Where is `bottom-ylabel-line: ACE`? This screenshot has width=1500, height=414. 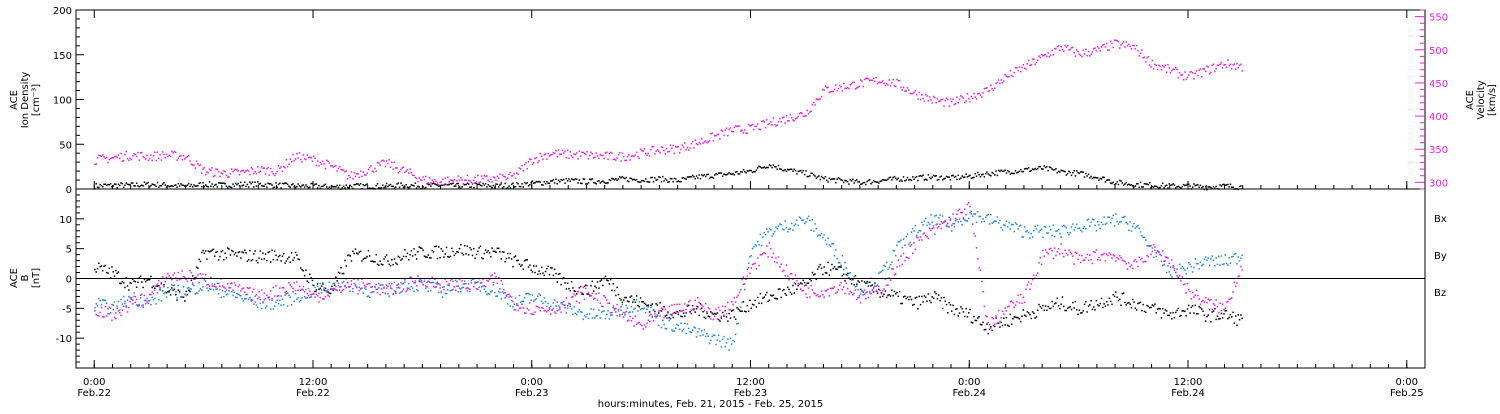
bottom-ylabel-line: ACE is located at coordinates (14, 278).